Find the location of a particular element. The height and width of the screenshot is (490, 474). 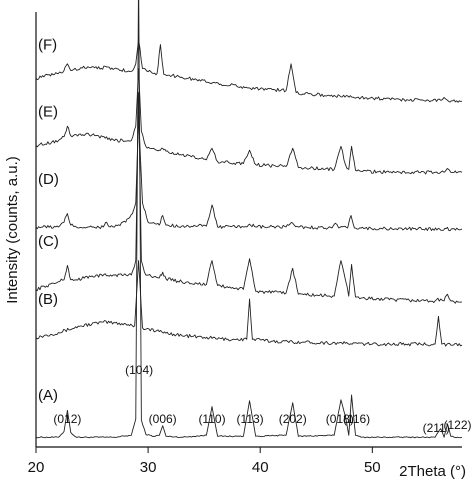

peak-annotation: (211) is located at coordinates (436, 428).